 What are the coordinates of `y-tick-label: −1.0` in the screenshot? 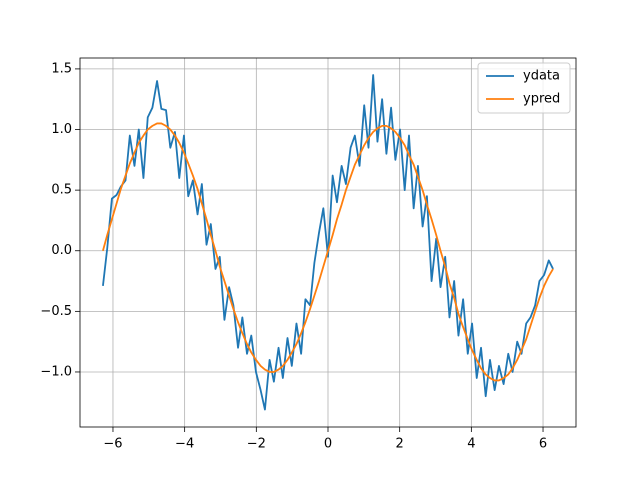 It's located at (56, 371).